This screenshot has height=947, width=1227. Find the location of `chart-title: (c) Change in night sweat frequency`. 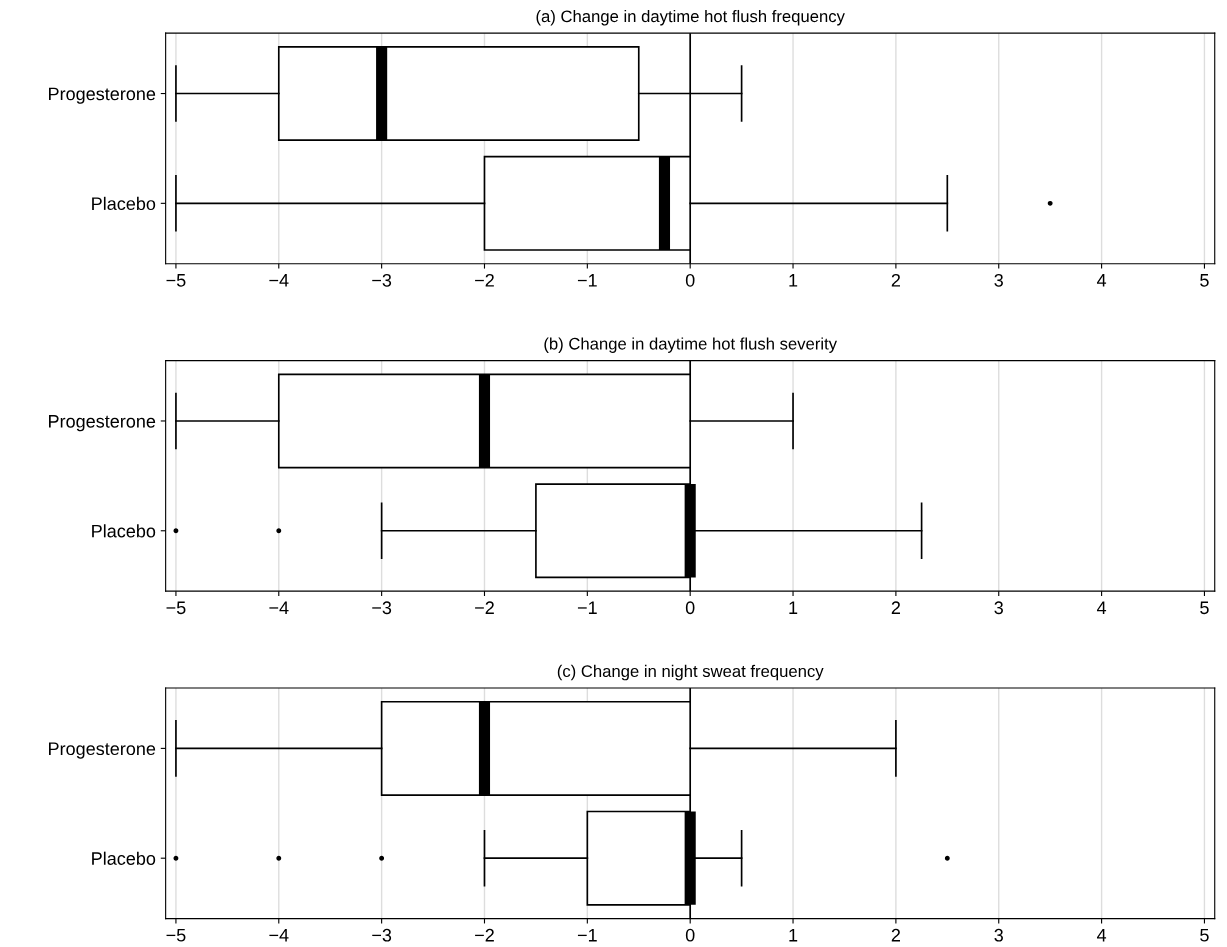

chart-title: (c) Change in night sweat frequency is located at coordinates (690, 672).